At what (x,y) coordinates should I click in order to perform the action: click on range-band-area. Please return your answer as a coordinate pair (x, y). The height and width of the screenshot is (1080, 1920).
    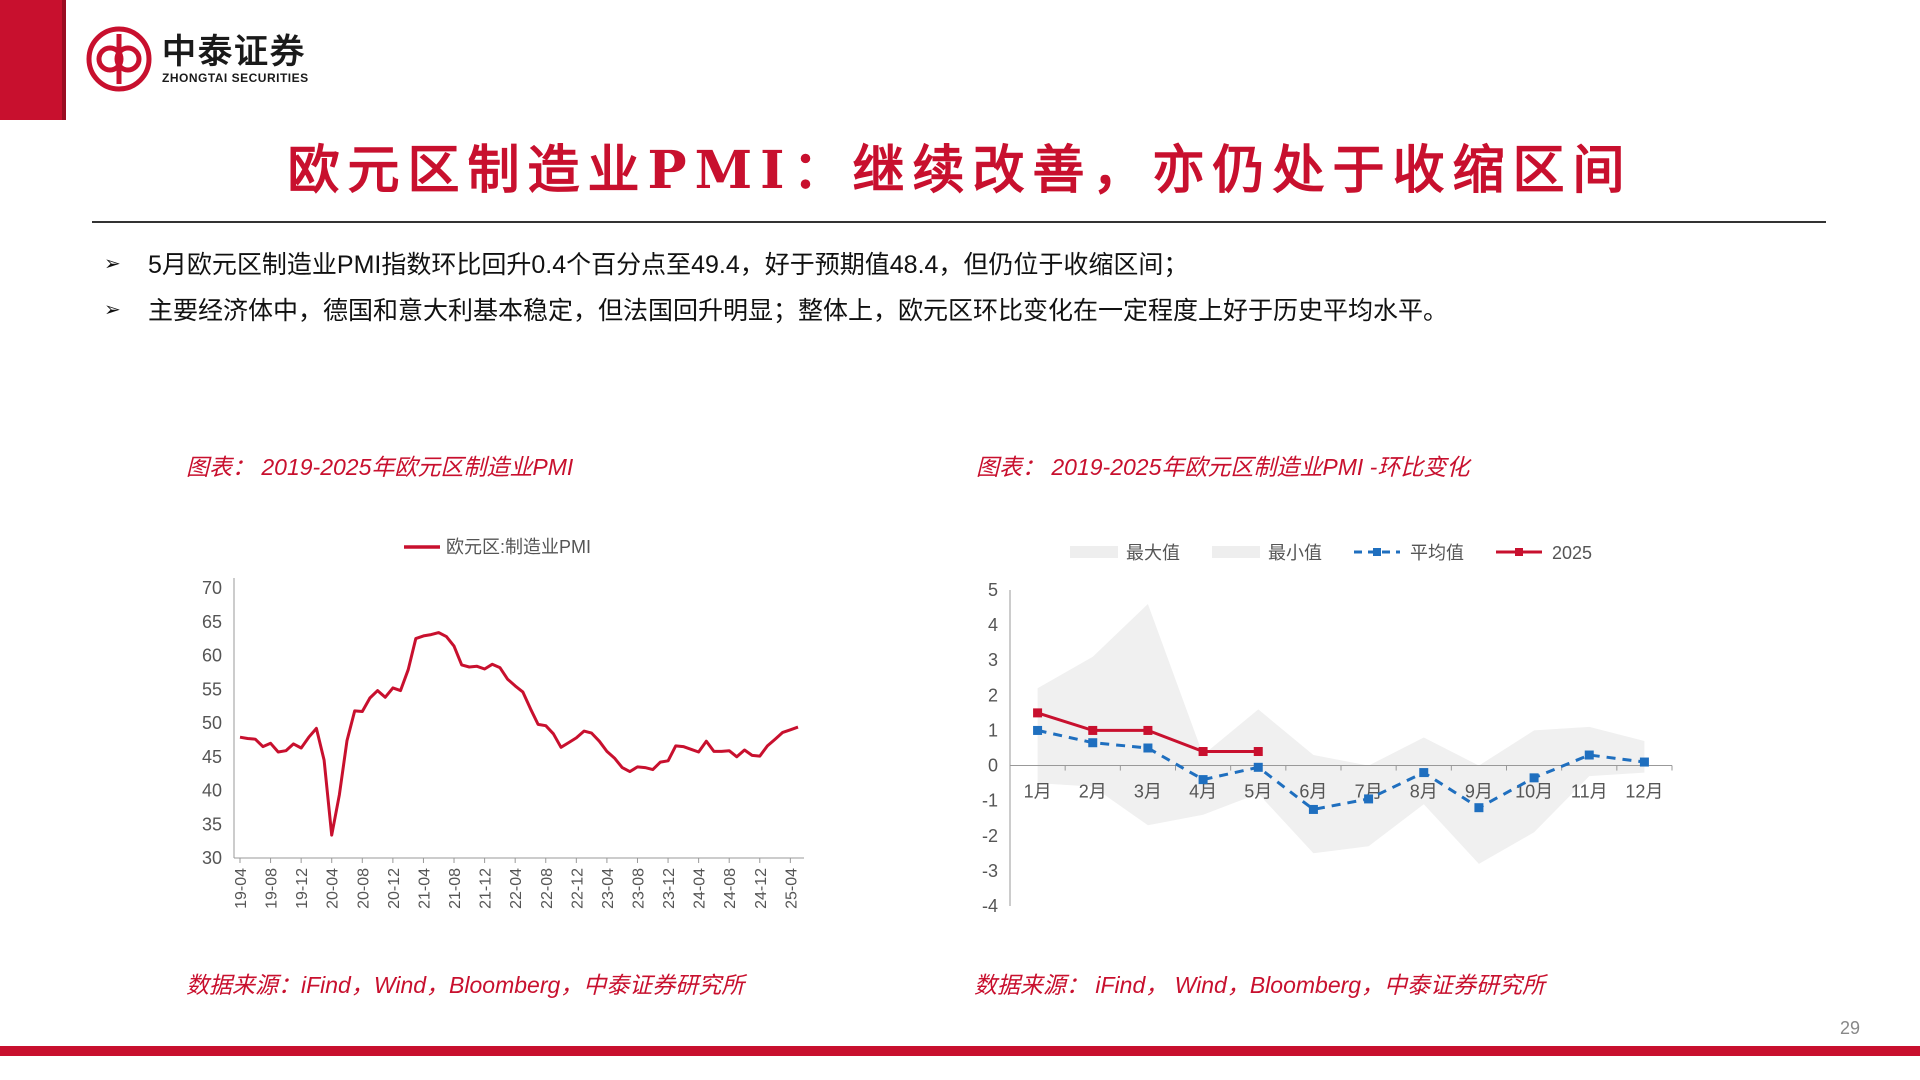
    Looking at the image, I should click on (1341, 734).